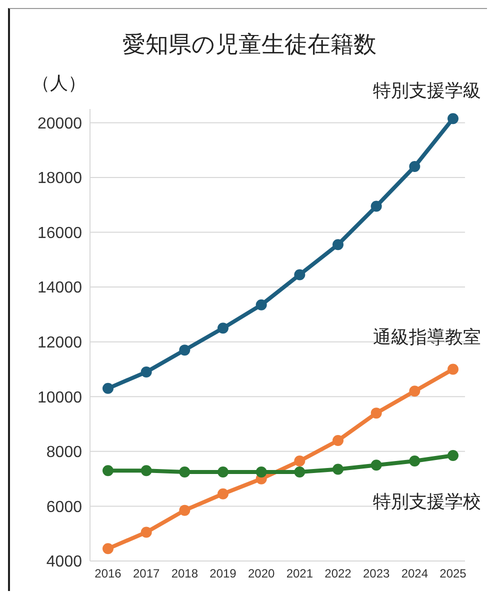  Describe the element at coordinates (453, 573) in the screenshot. I see `x-tick-label: 2025` at that location.